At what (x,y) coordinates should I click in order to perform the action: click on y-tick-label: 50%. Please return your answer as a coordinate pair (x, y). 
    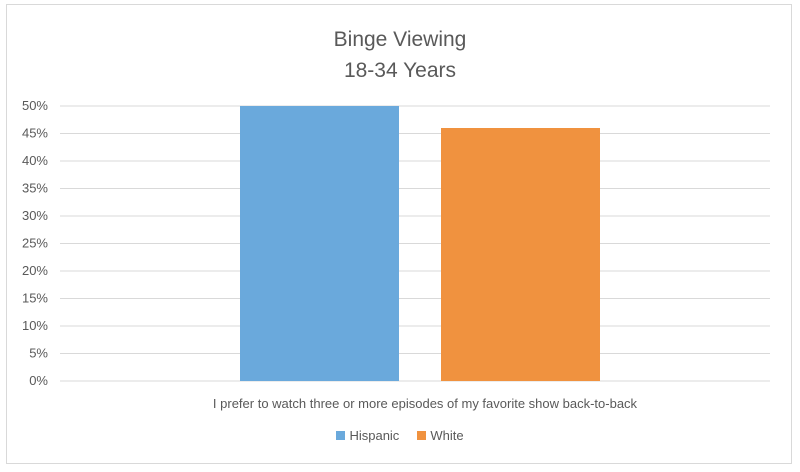
    Looking at the image, I should click on (35, 105).